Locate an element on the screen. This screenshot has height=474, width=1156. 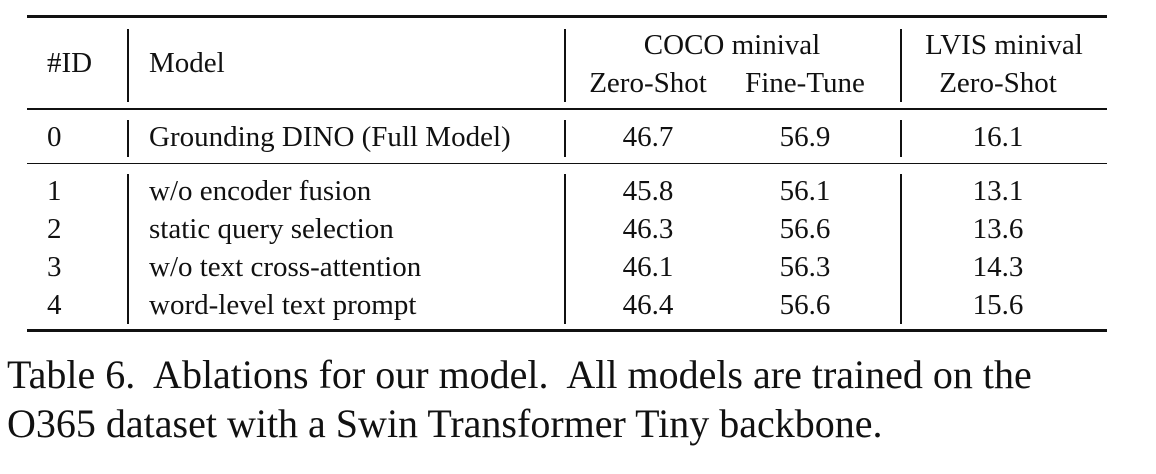
body-divider-id is located at coordinates (128, 249).